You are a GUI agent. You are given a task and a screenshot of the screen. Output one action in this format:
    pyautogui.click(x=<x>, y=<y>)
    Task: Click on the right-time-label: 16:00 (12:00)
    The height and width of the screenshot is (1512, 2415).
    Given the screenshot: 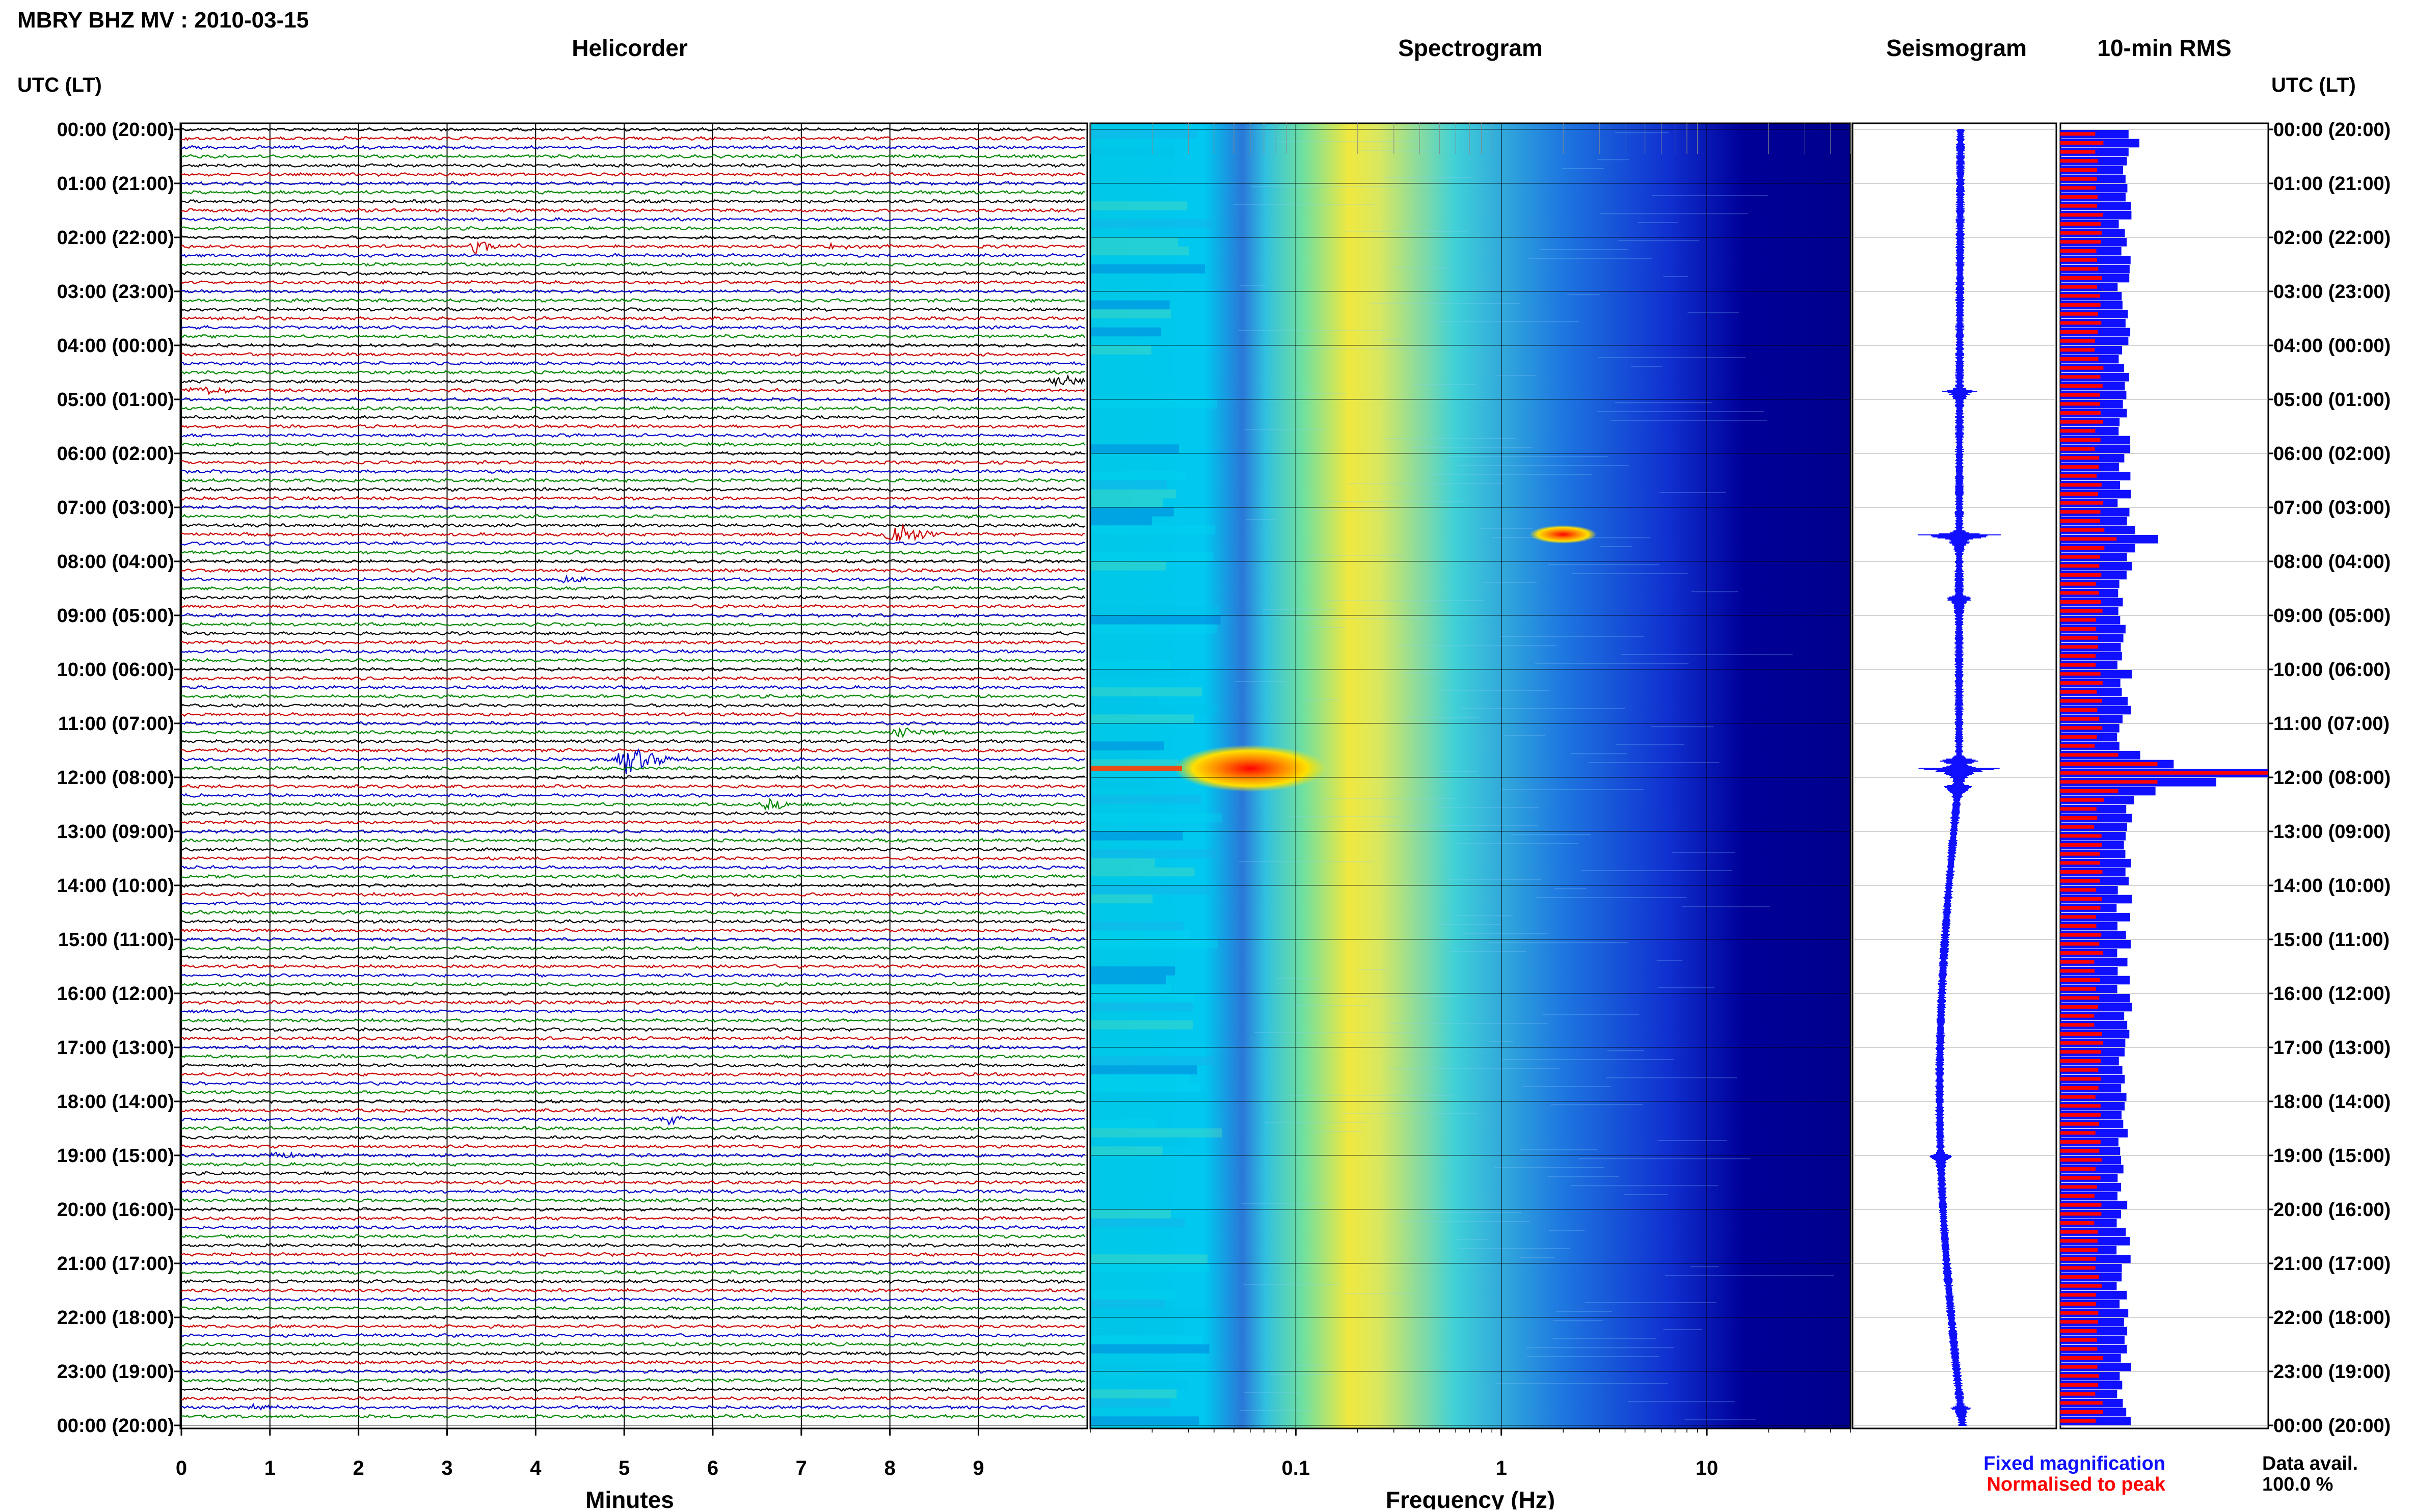 What is the action you would take?
    pyautogui.click(x=2332, y=994)
    